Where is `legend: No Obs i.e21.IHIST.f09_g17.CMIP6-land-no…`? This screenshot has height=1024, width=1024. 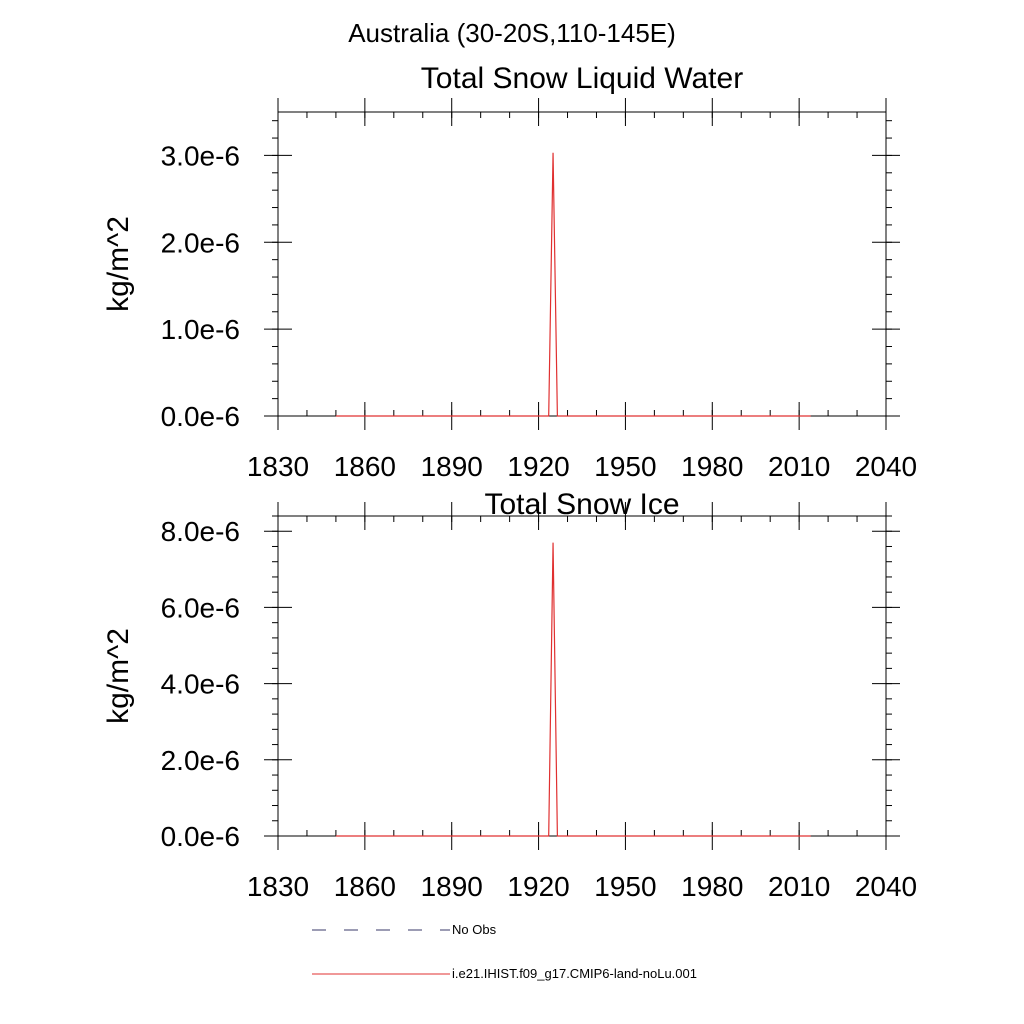
legend: No Obs i.e21.IHIST.f09_g17.CMIP6-land-no… is located at coordinates (504, 951).